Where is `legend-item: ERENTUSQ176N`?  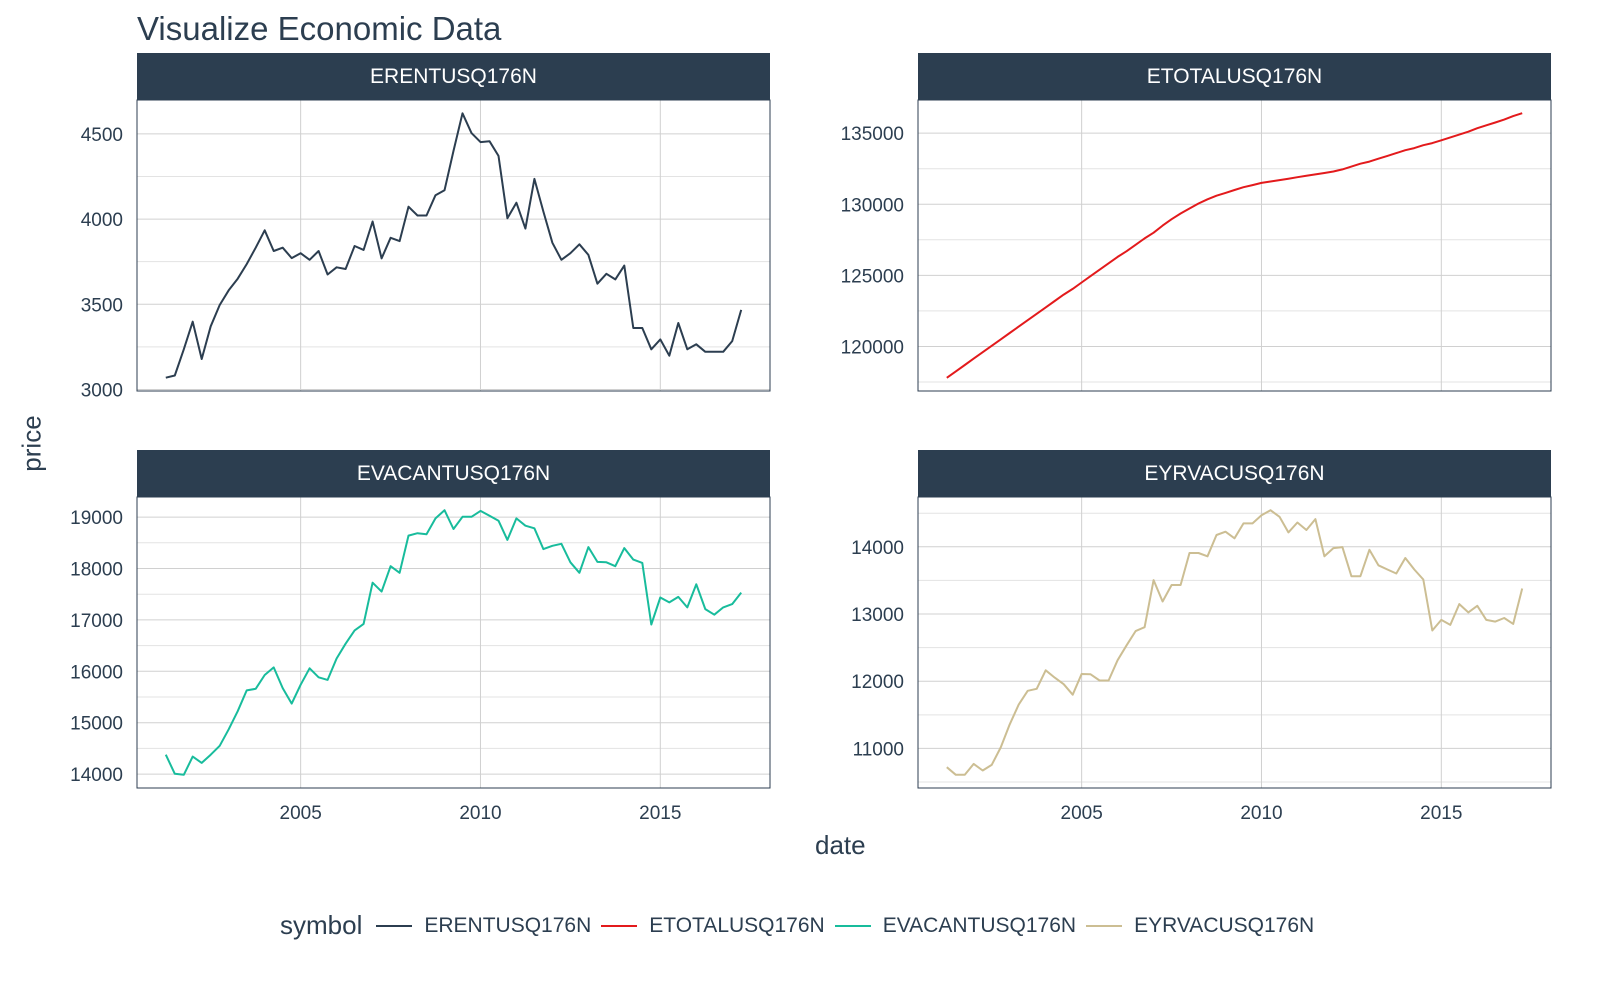 legend-item: ERENTUSQ176N is located at coordinates (483, 926).